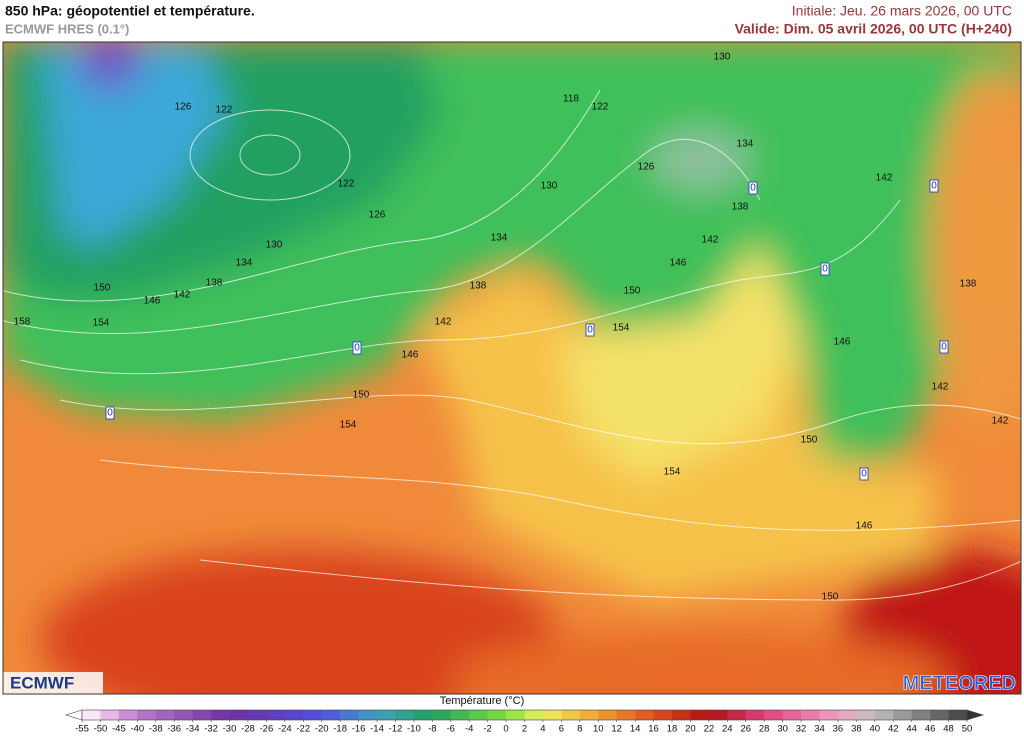 Image resolution: width=1024 pixels, height=736 pixels. What do you see at coordinates (482, 701) in the screenshot?
I see `colorbar-title: Température (°C)` at bounding box center [482, 701].